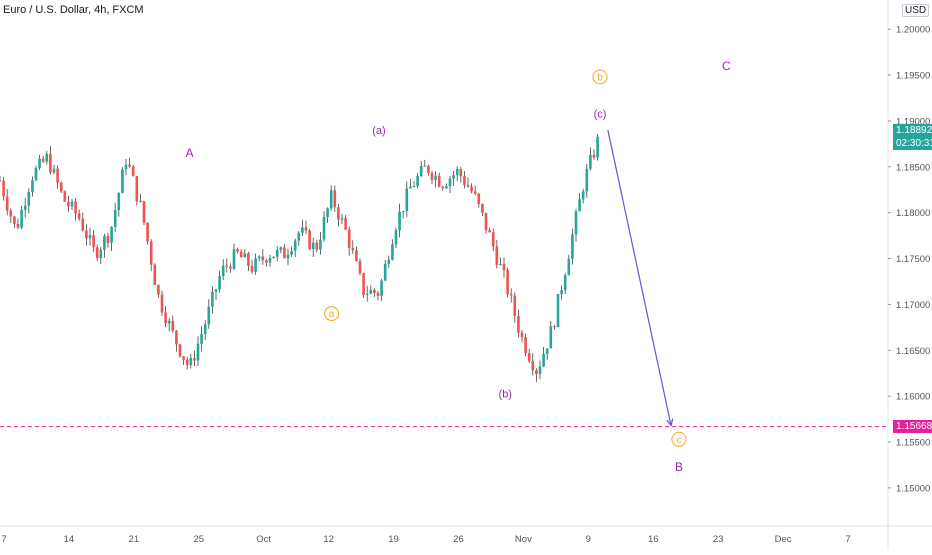 This screenshot has width=932, height=555. I want to click on y-tick-label: 1.17000, so click(913, 305).